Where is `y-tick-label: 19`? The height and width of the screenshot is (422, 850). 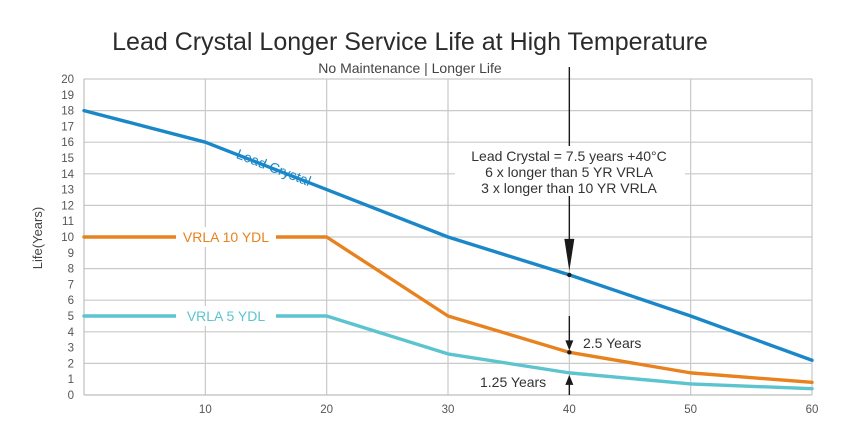 y-tick-label: 19 is located at coordinates (67, 96).